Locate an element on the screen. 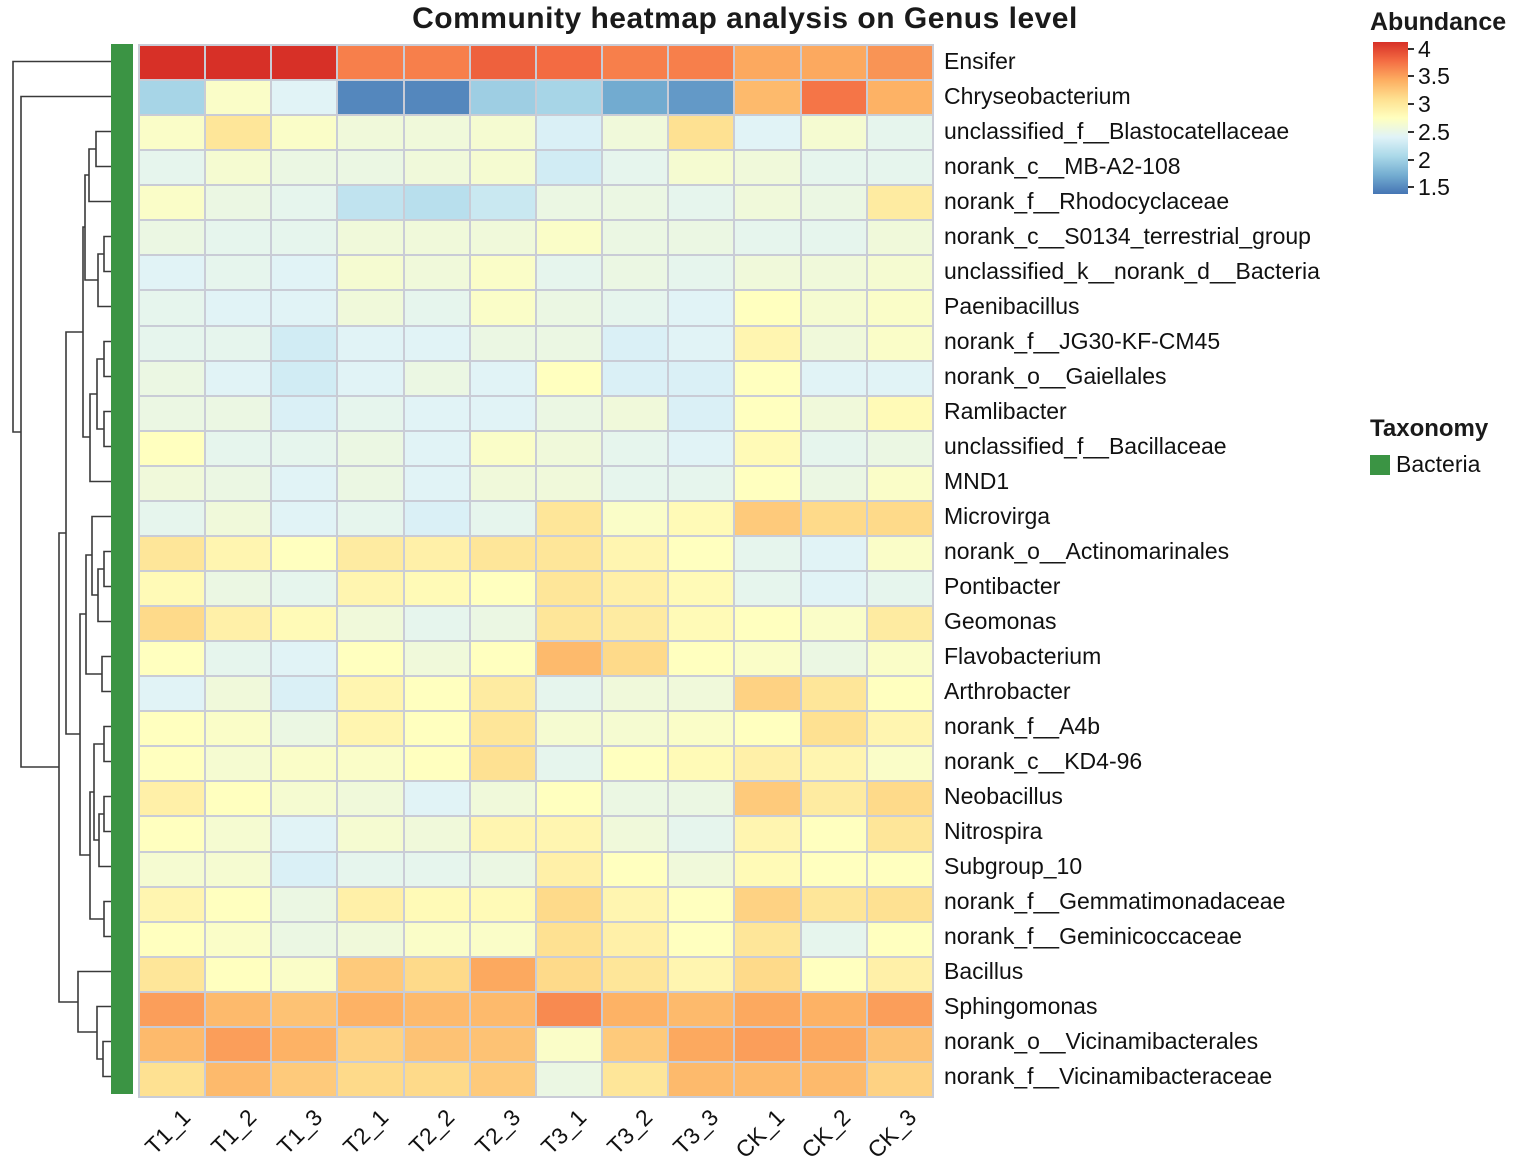 This screenshot has width=1535, height=1162. row-label: norank_c__MB-A2-108 is located at coordinates (1062, 166).